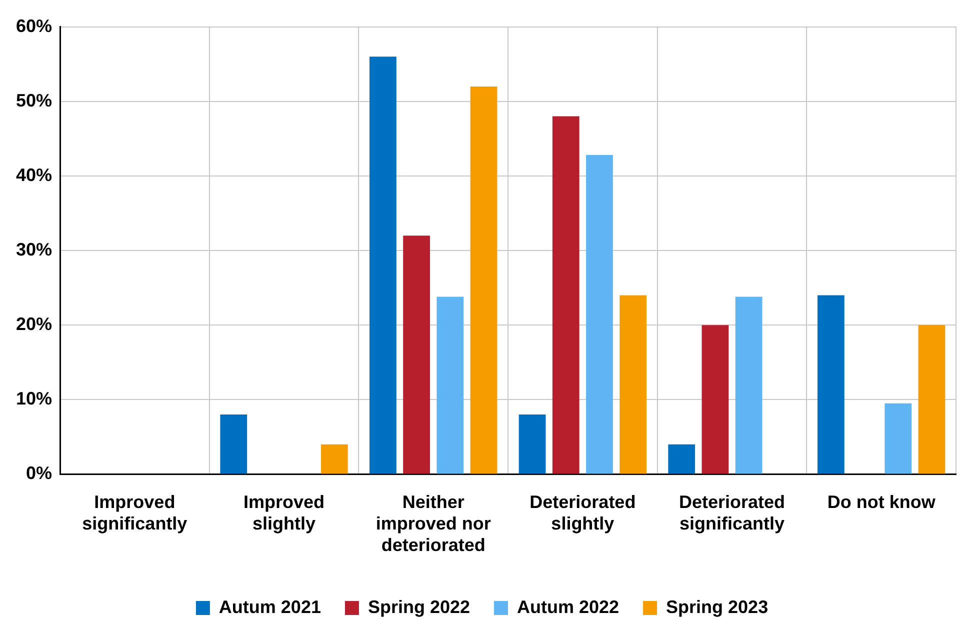 The height and width of the screenshot is (635, 972). Describe the element at coordinates (284, 513) in the screenshot. I see `x-tick-label: Improved slightly` at that location.